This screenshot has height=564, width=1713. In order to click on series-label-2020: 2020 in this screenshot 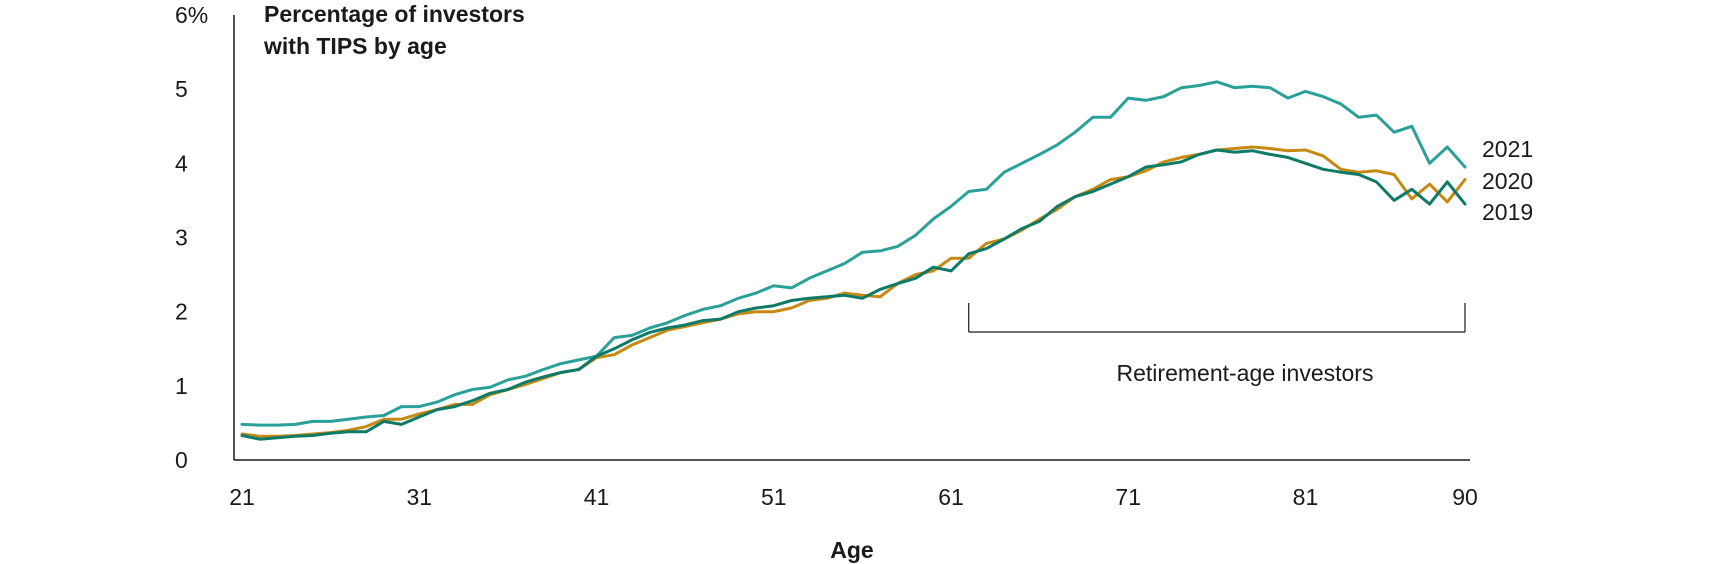, I will do `click(1507, 181)`.